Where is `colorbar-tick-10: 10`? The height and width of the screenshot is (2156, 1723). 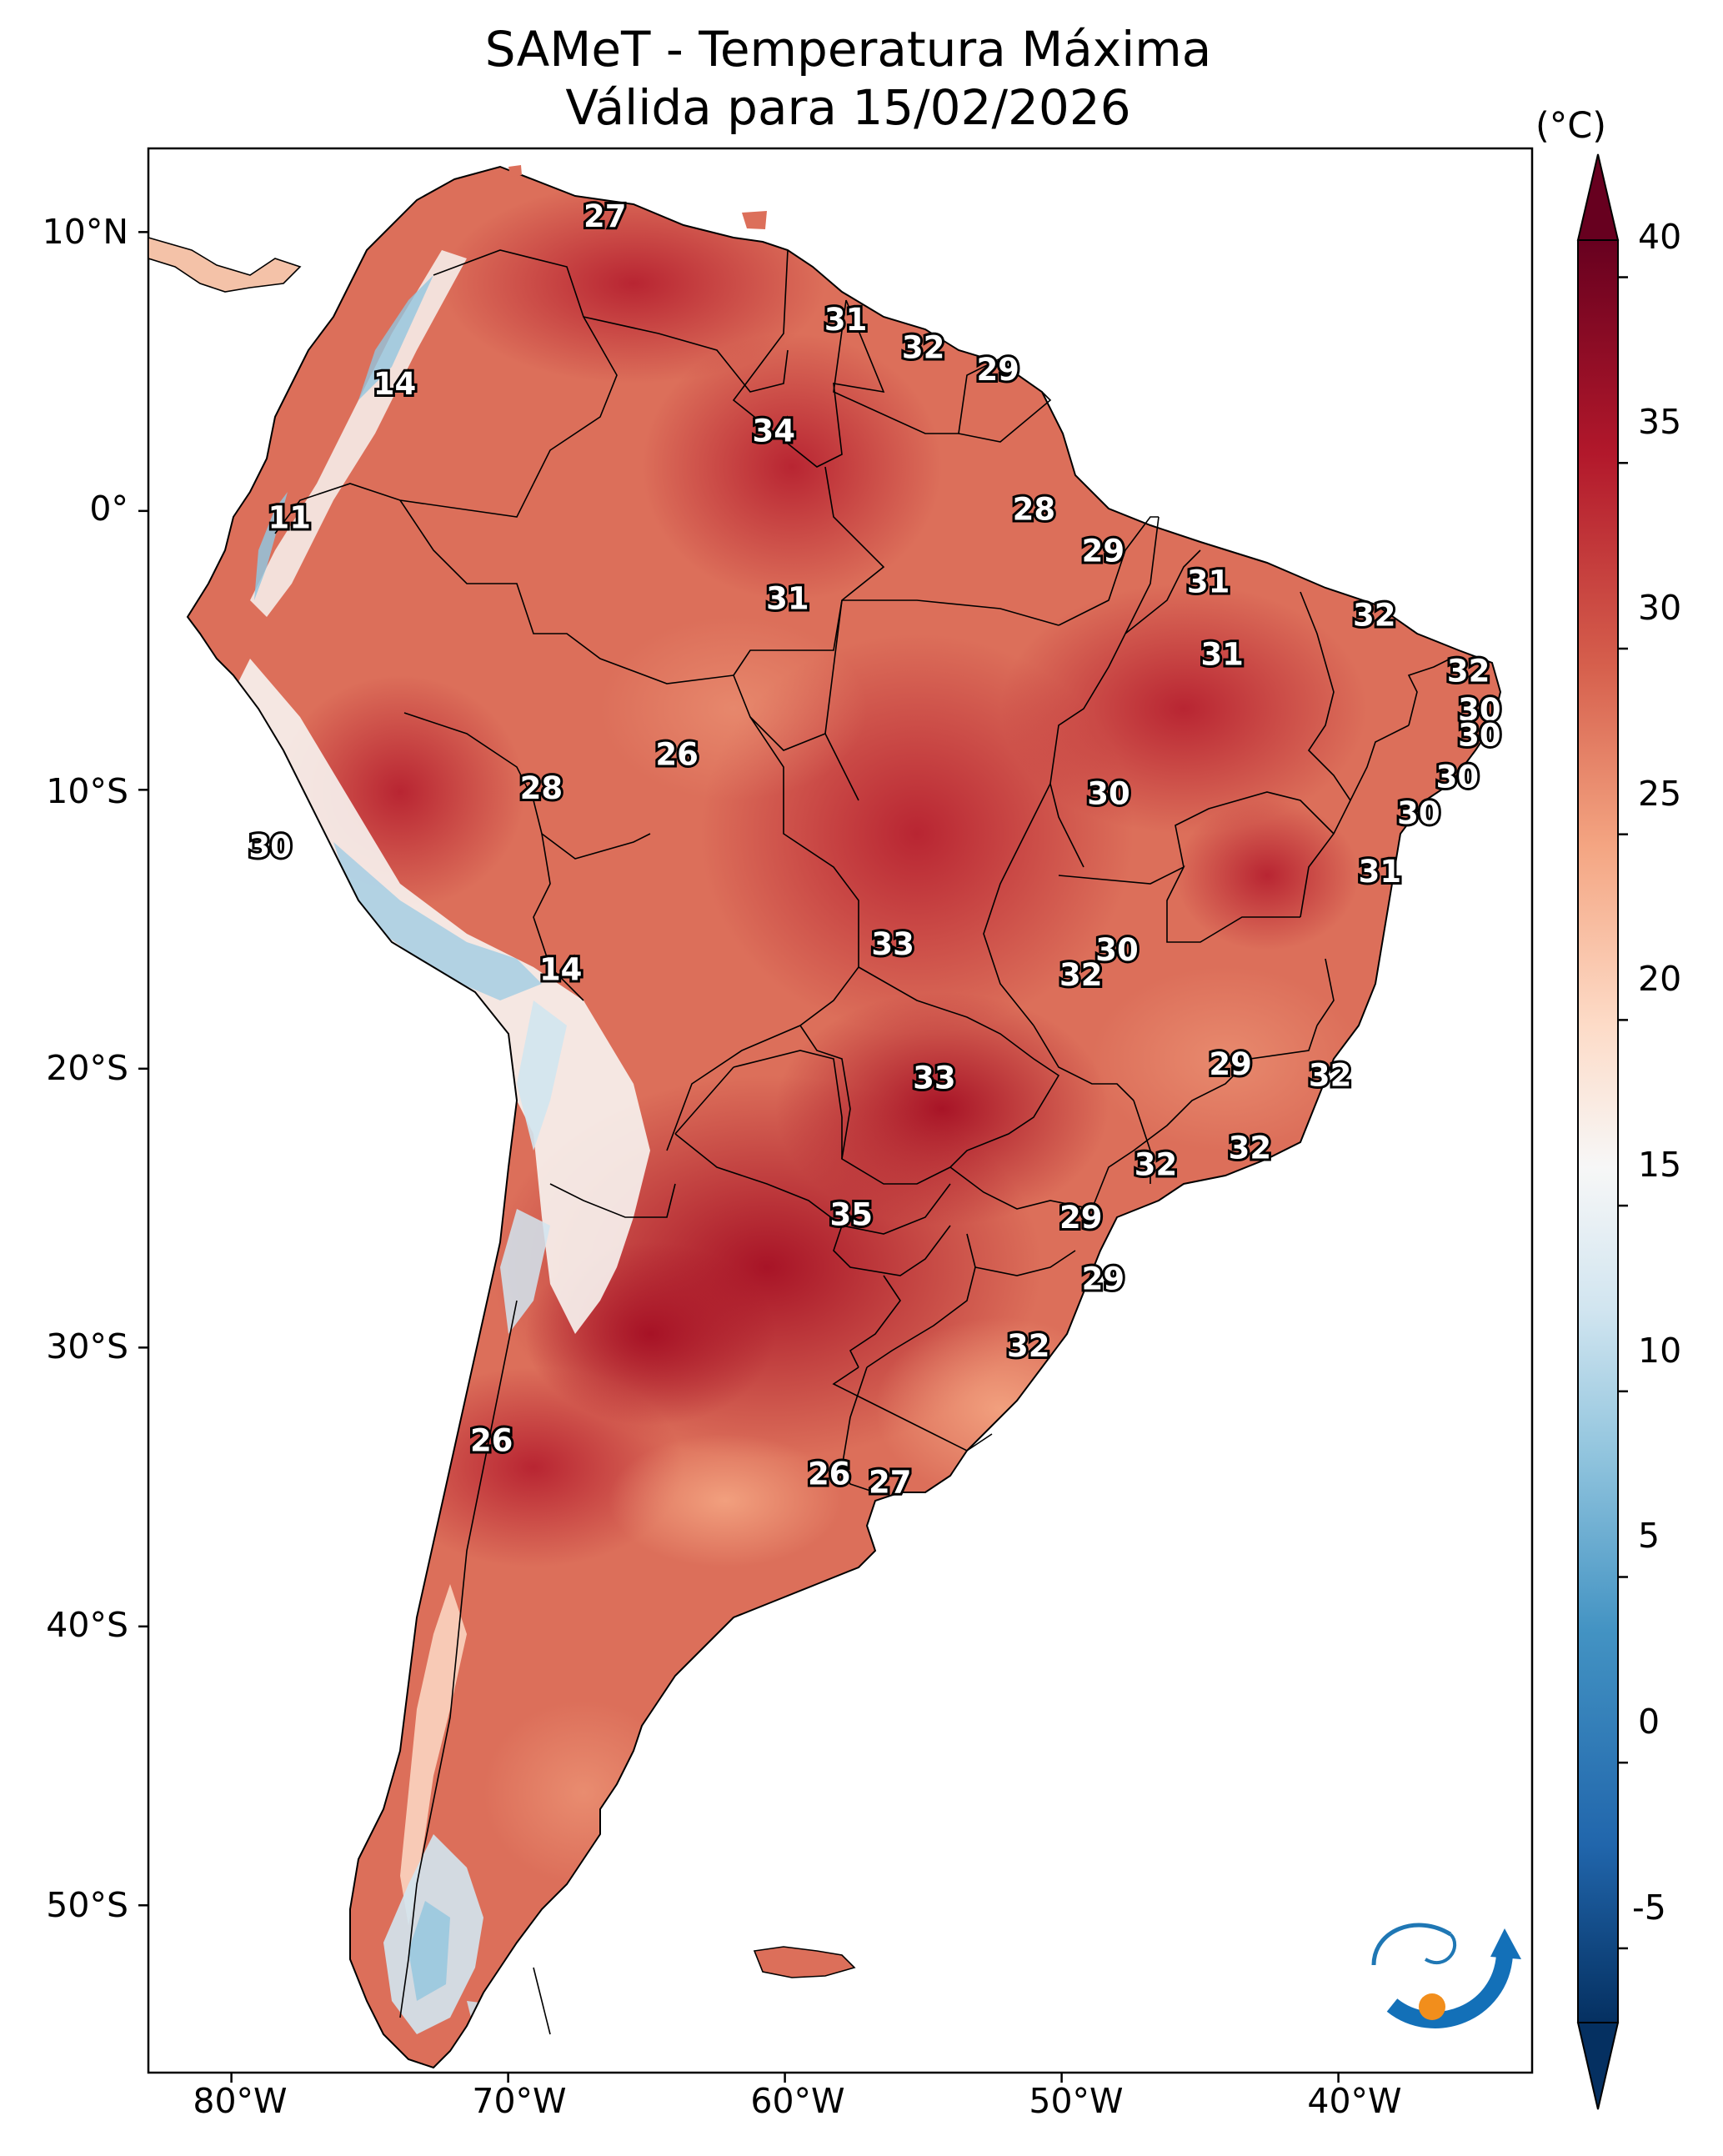
colorbar-tick-10: 10 is located at coordinates (1660, 1351).